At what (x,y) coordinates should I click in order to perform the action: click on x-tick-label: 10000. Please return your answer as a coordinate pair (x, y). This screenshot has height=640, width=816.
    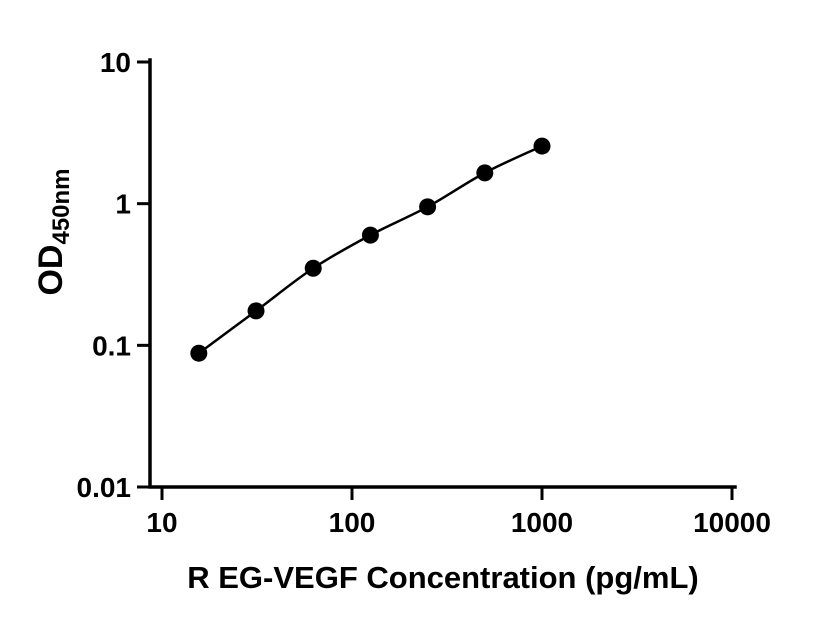
    Looking at the image, I should click on (732, 522).